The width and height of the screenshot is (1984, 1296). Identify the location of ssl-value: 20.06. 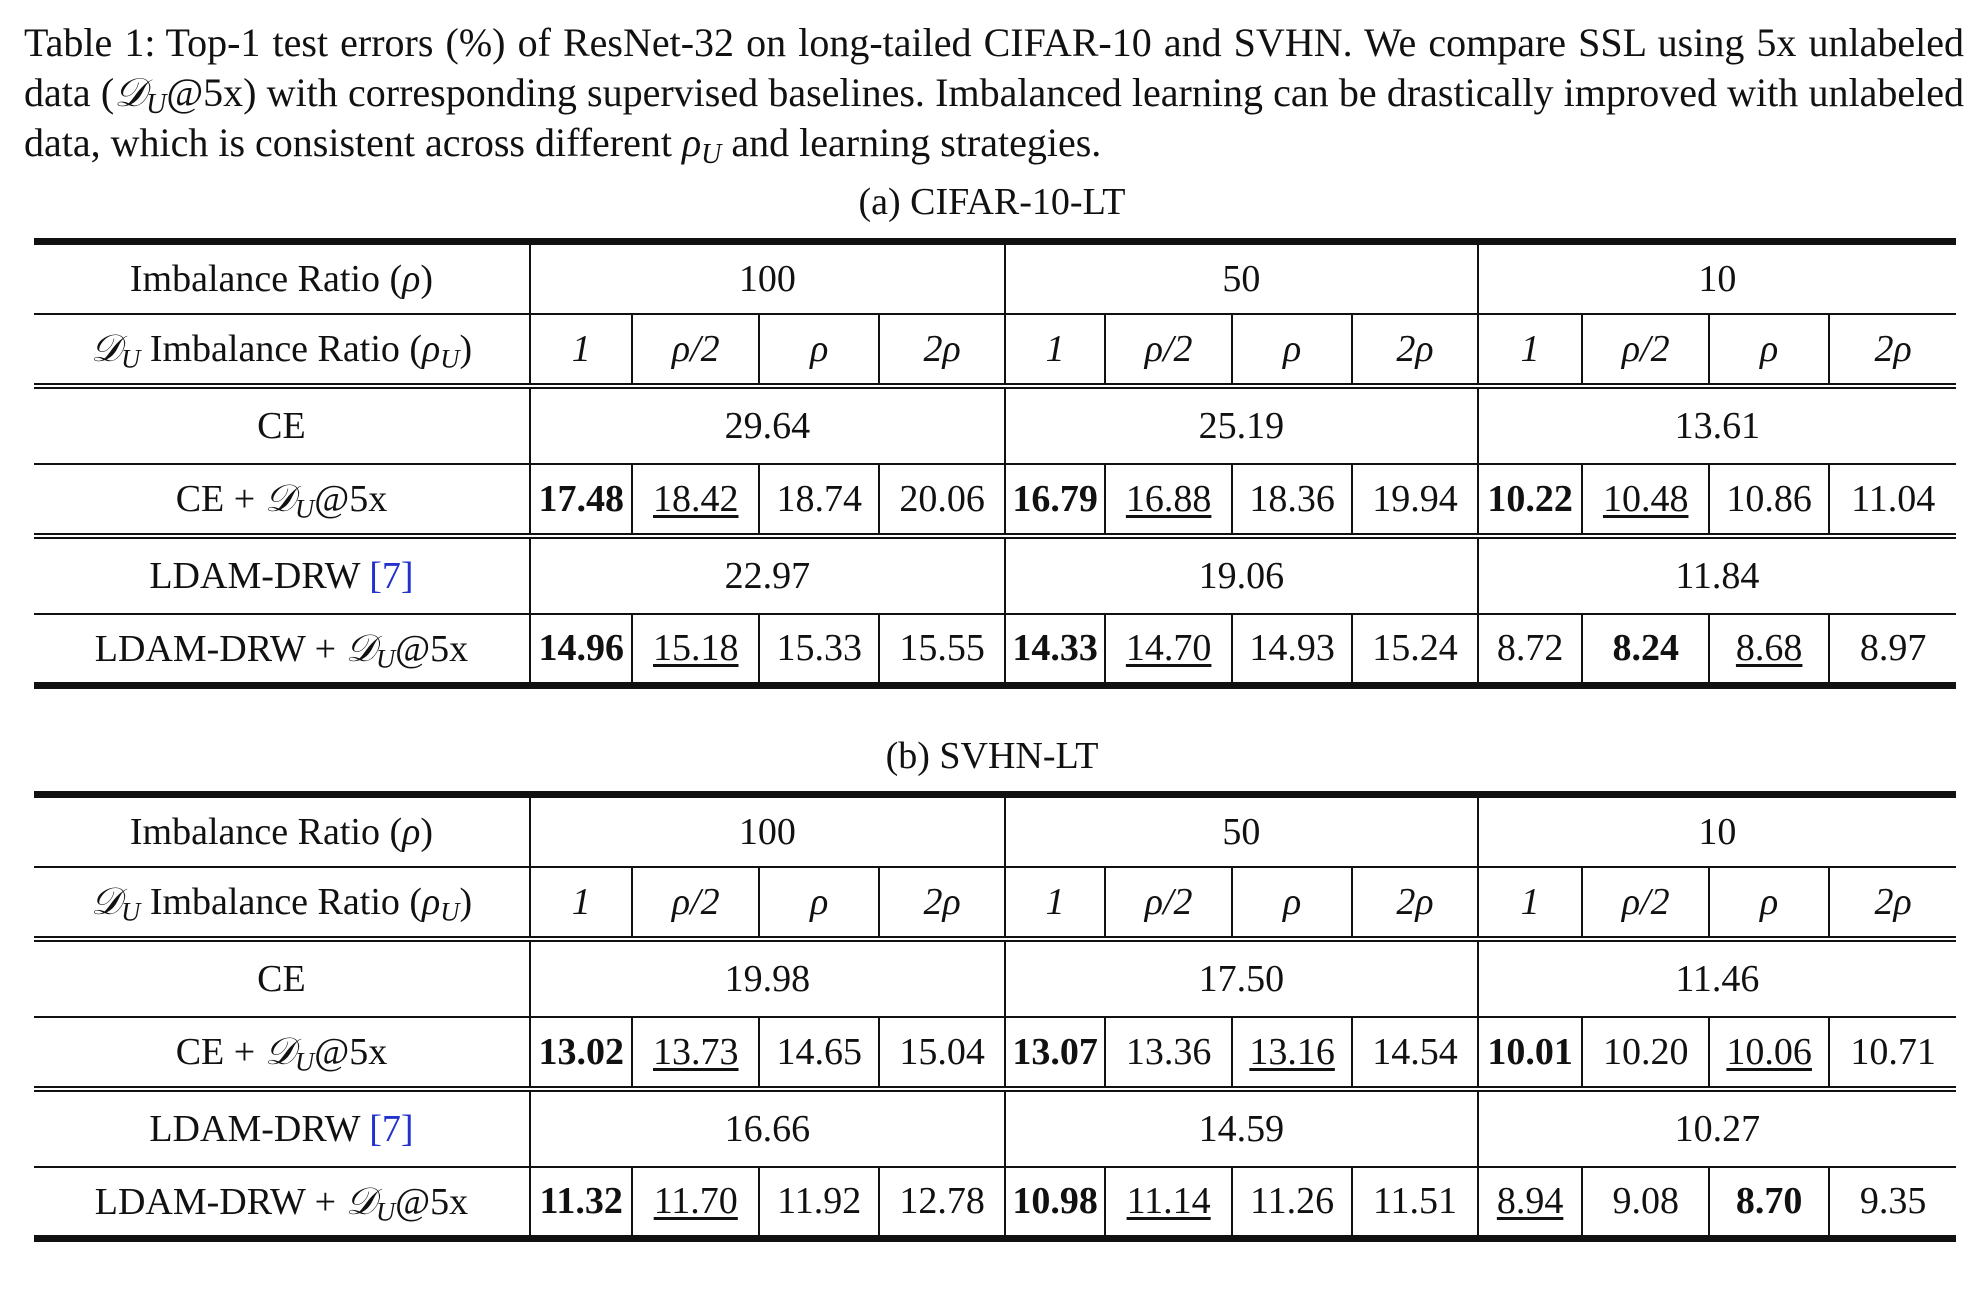
(941, 499).